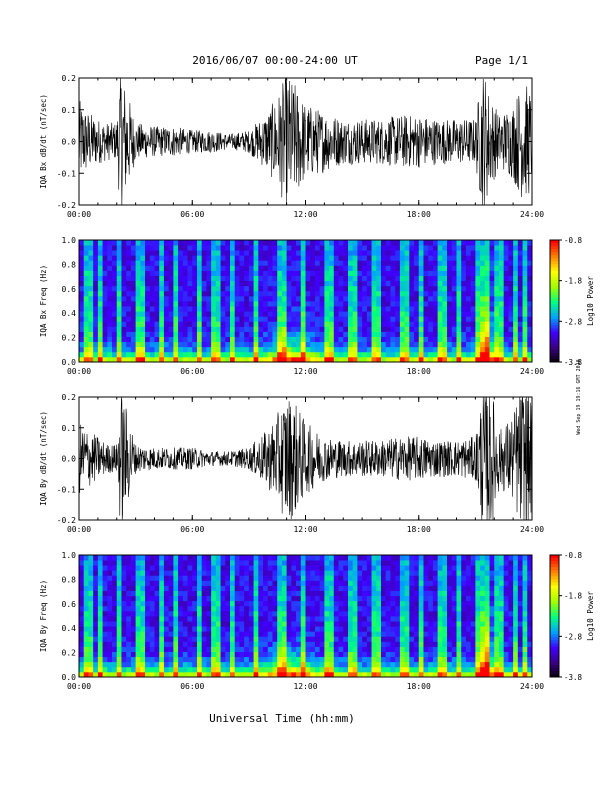  What do you see at coordinates (554, 251) in the screenshot?
I see `colorbar-cell` at bounding box center [554, 251].